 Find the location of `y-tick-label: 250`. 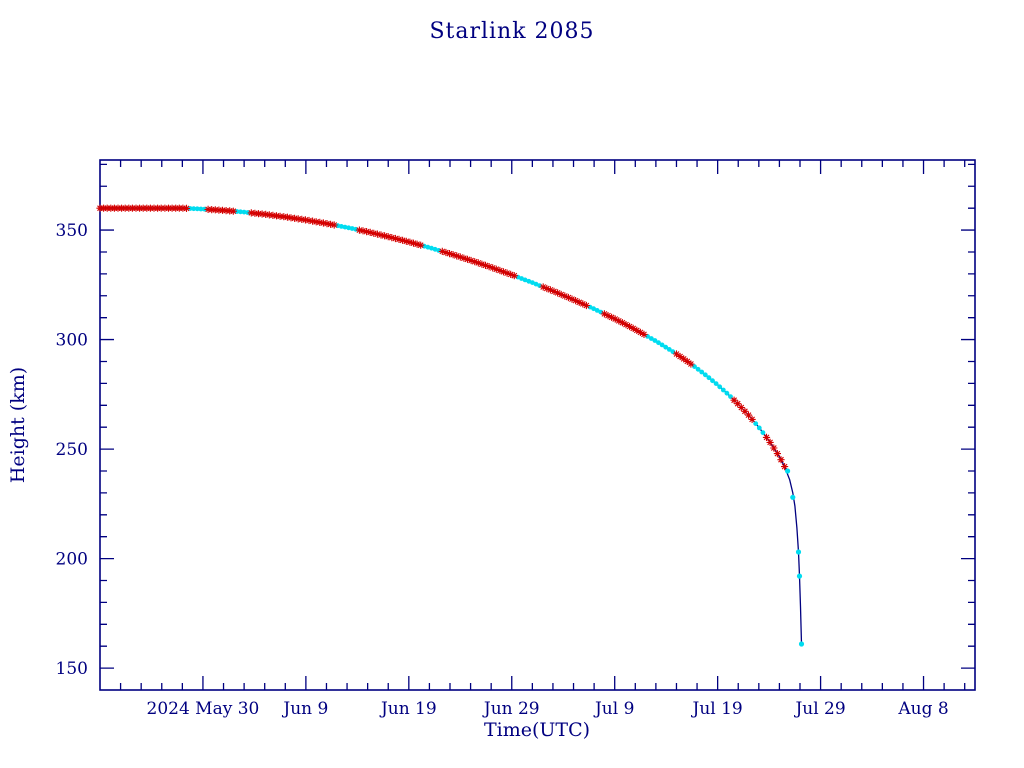

y-tick-label: 250 is located at coordinates (72, 450).